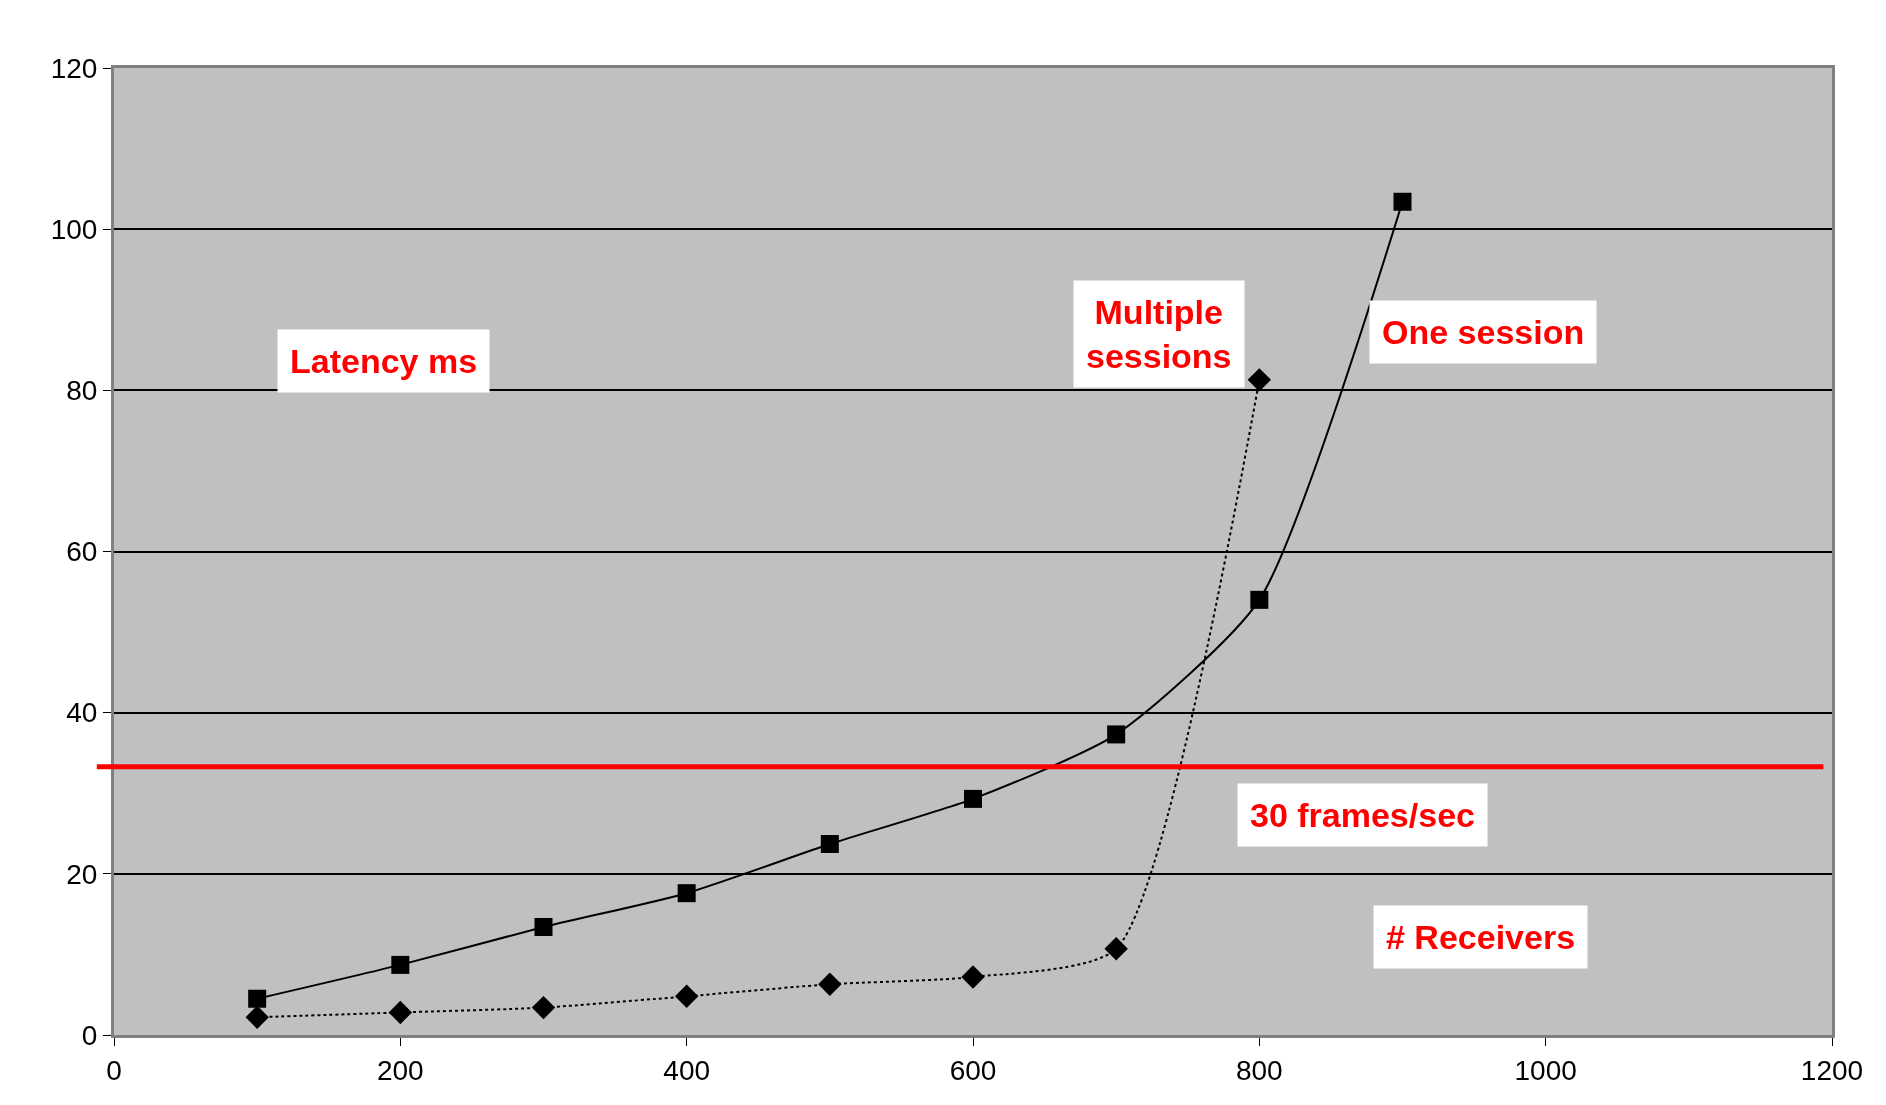 This screenshot has height=1105, width=1886. I want to click on y-tick-label: 40, so click(82, 713).